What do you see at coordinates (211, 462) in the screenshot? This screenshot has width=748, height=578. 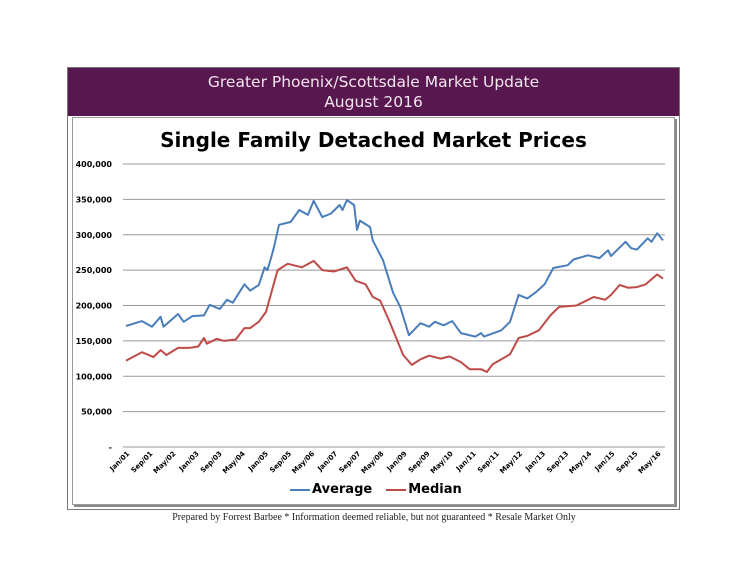 I see `x-tick-label: Sep/03` at bounding box center [211, 462].